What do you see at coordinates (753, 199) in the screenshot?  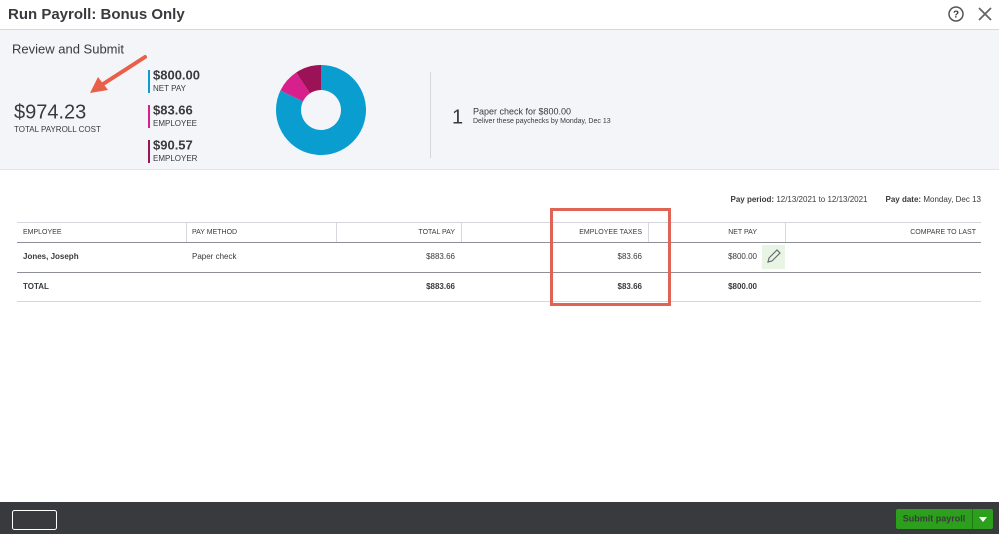 I see `pay-period-label: Pay period:` at bounding box center [753, 199].